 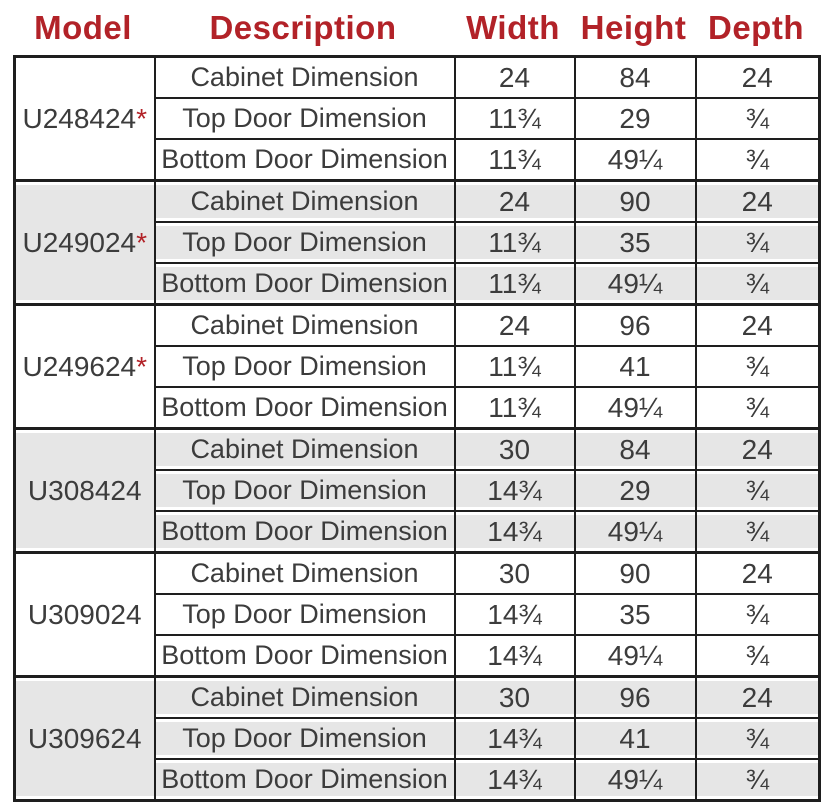 I want to click on table-row: Bottom Door Dimension 11¾ 49¼ ¾, so click(x=418, y=284).